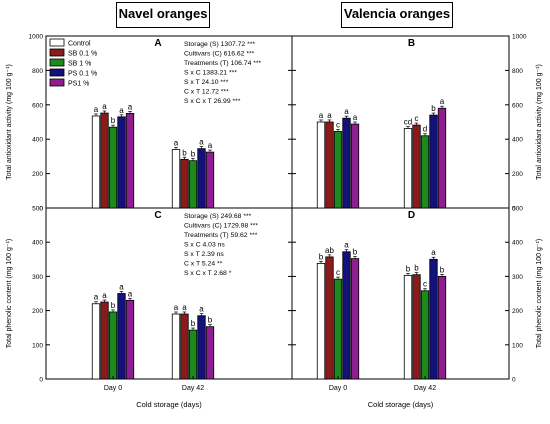  Describe the element at coordinates (157, 43) in the screenshot. I see `panel-label-a: A` at that location.